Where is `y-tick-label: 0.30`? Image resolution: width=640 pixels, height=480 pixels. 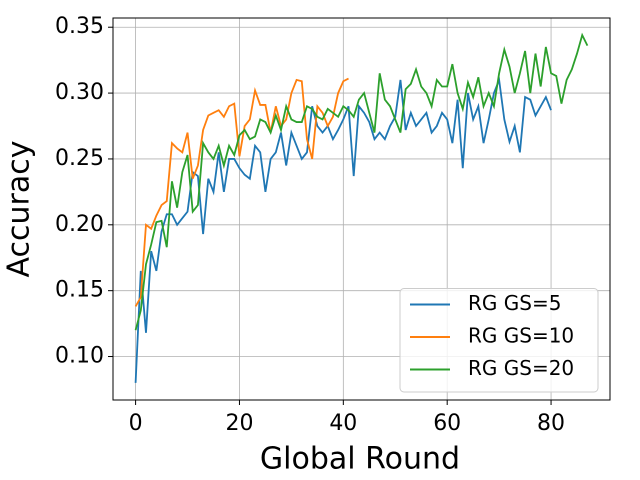
y-tick-label: 0.30 is located at coordinates (79, 92).